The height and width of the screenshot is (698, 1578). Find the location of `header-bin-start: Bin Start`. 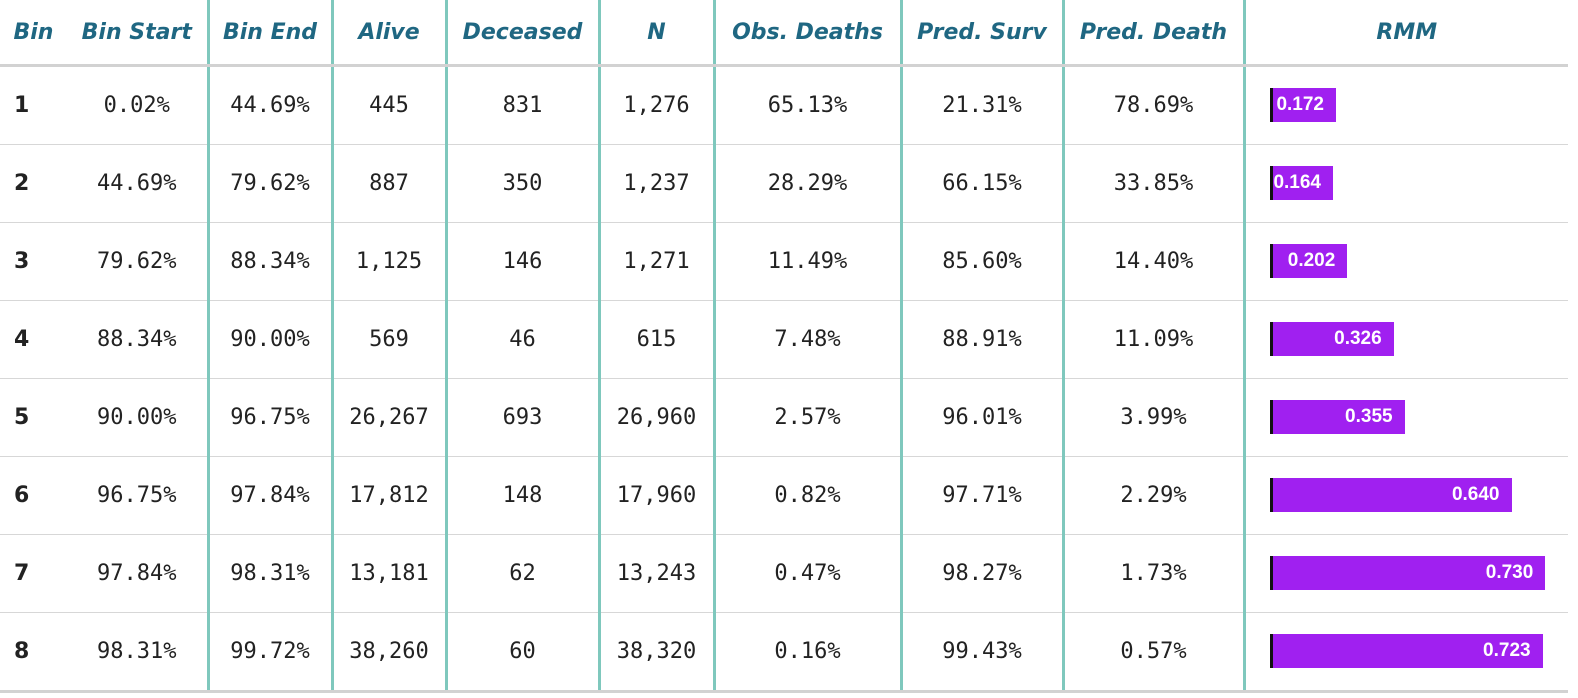

header-bin-start: Bin Start is located at coordinates (138, 33).